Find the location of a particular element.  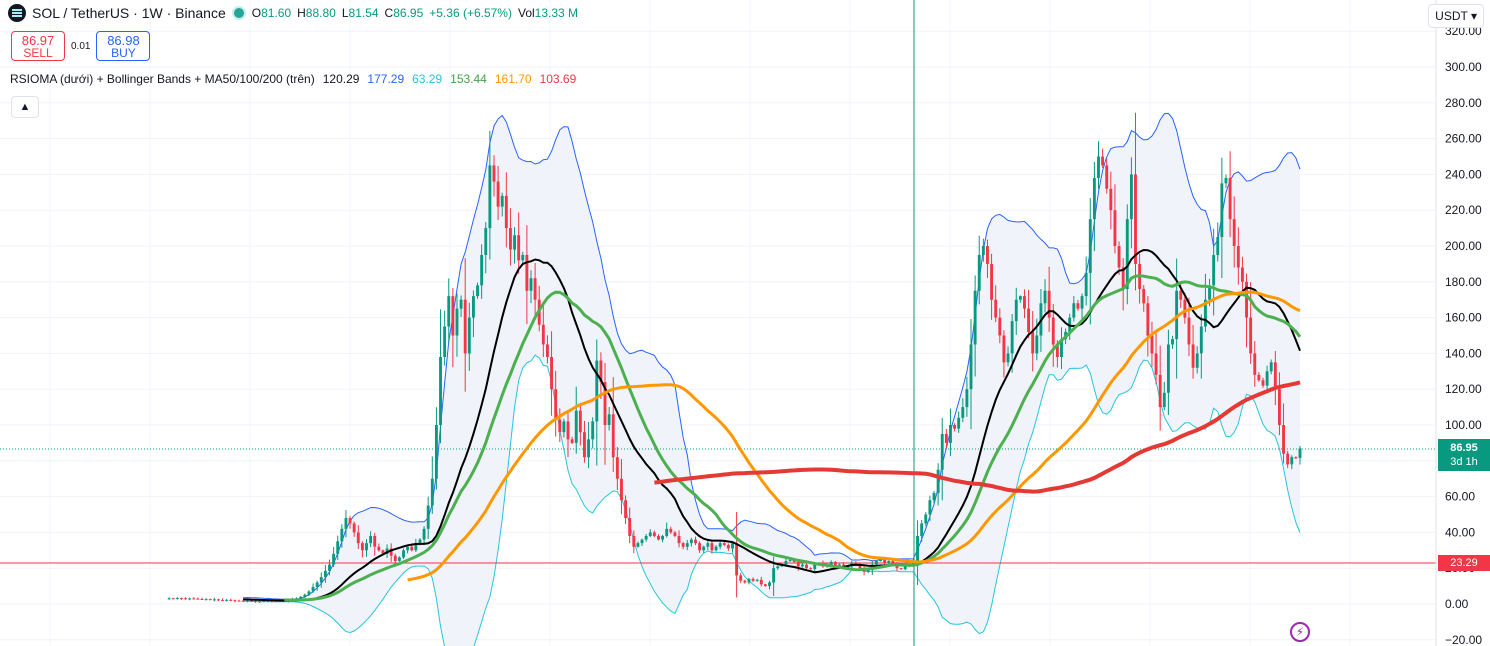

lightning-icon: ⚡ is located at coordinates (1300, 632).